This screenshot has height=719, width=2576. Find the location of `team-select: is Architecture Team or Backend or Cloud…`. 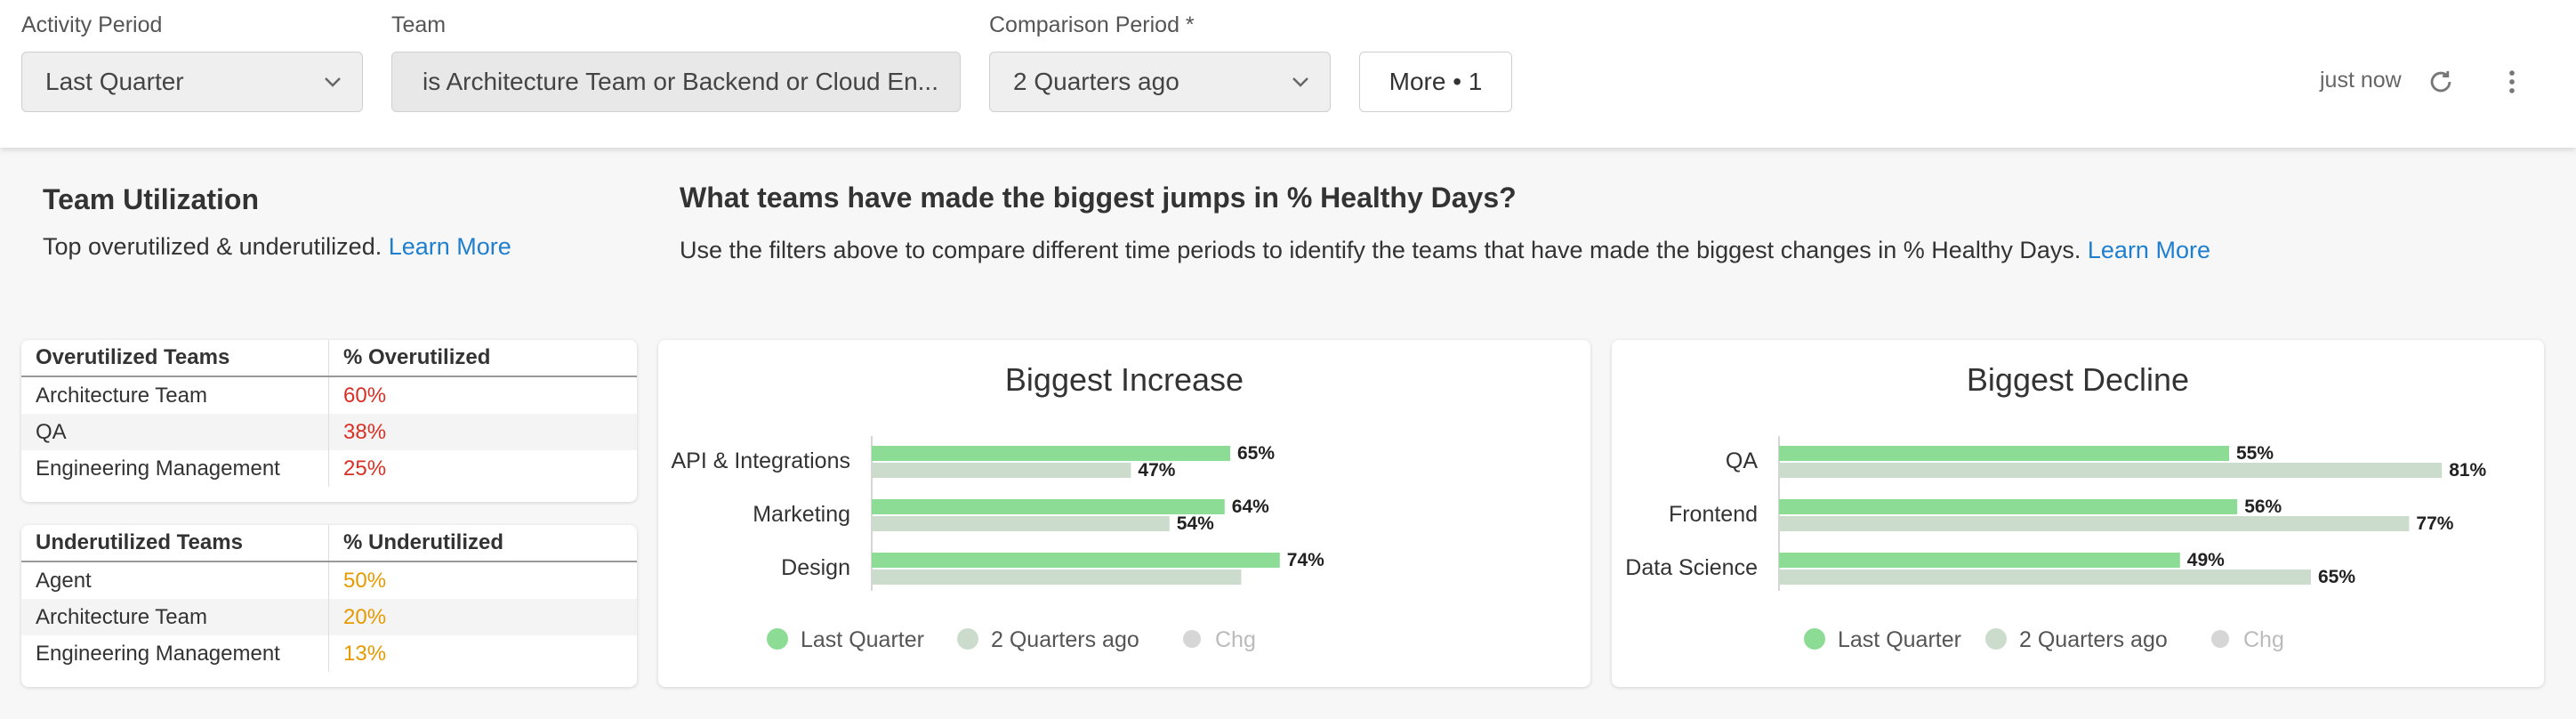

team-select: is Architecture Team or Backend or Cloud… is located at coordinates (676, 82).